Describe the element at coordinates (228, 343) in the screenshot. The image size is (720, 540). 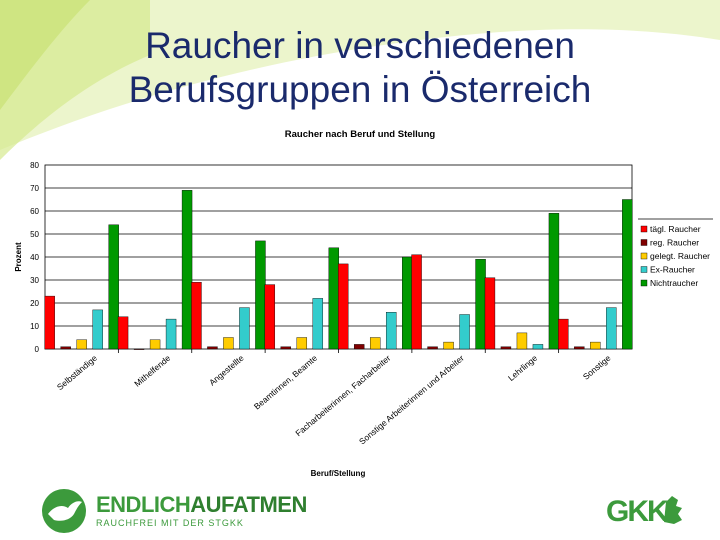
I see `bar-3-3: gelegt. Raucher: 5` at that location.